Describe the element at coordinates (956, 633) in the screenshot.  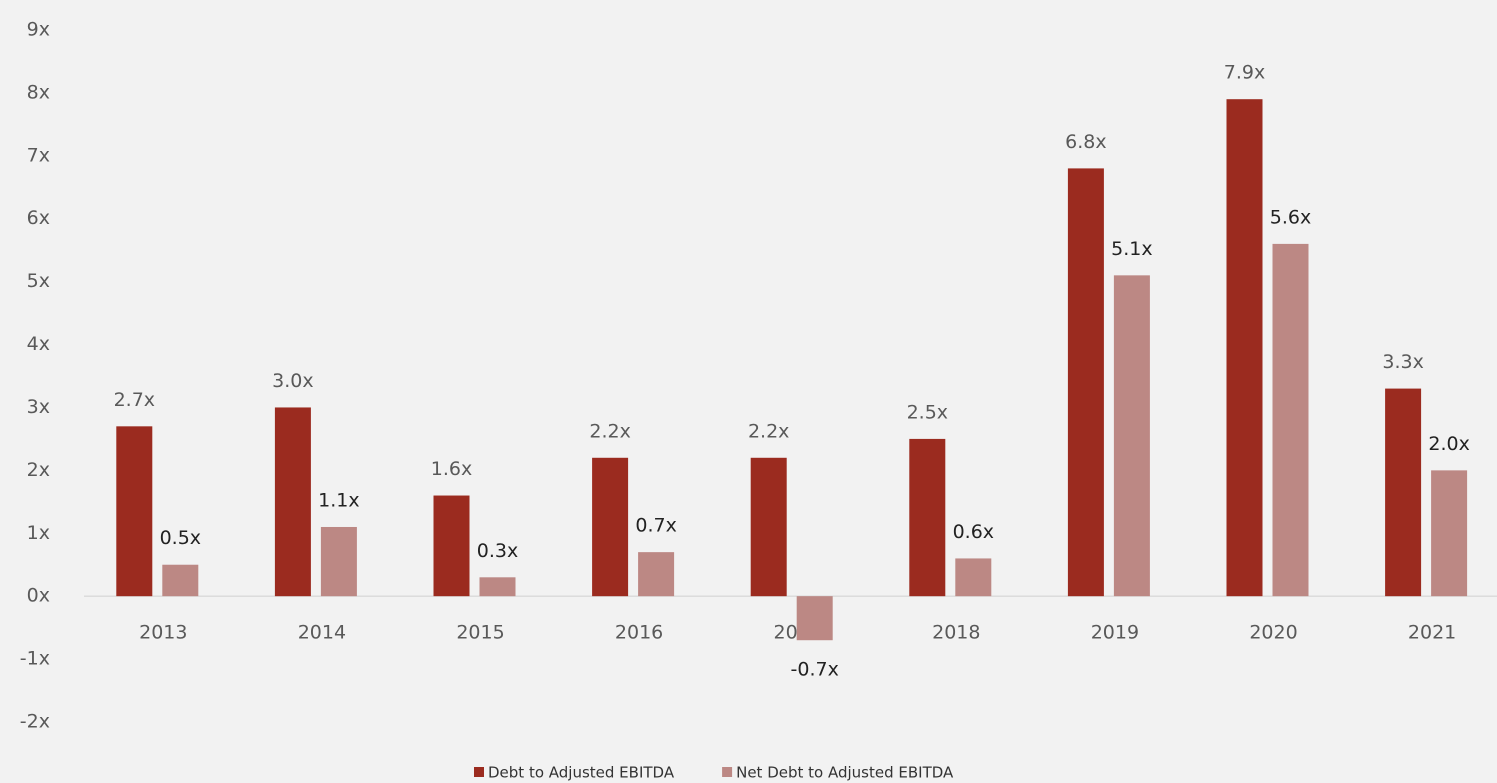
I see `x-tick-label: 2018` at that location.